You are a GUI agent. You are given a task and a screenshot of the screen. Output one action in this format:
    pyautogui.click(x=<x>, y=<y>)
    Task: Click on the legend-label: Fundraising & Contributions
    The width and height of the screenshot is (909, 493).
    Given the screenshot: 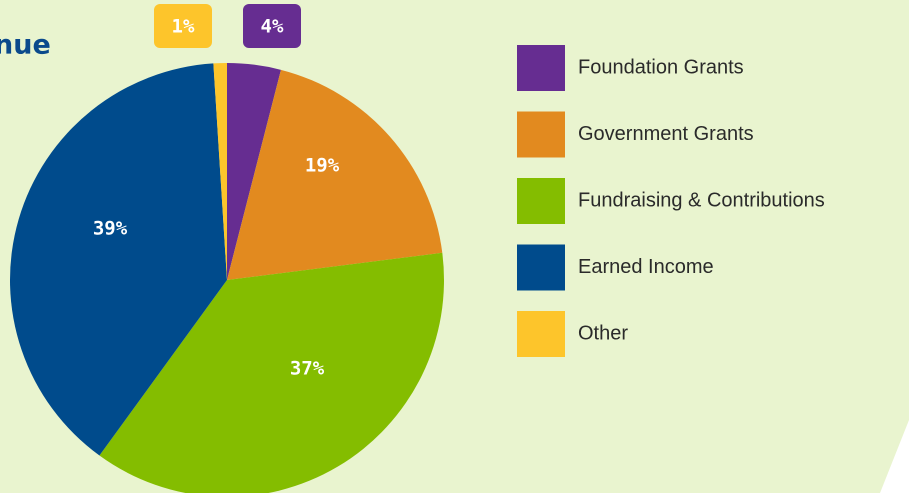 What is the action you would take?
    pyautogui.click(x=701, y=200)
    